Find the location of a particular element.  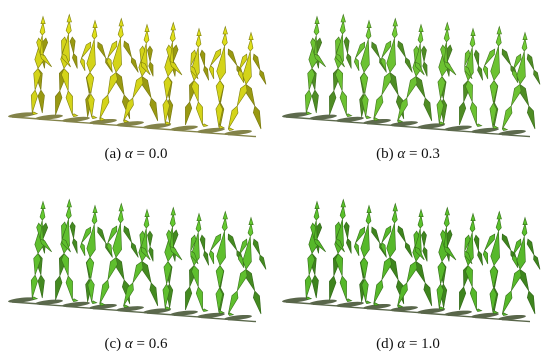

caption-d-label: (d) is located at coordinates (385, 344).